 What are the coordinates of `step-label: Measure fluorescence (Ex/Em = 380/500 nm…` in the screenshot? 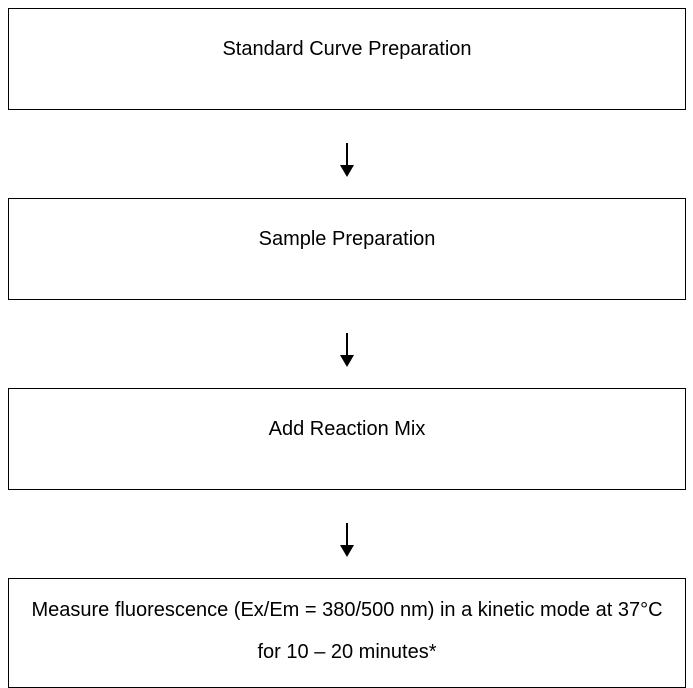 It's located at (347, 631).